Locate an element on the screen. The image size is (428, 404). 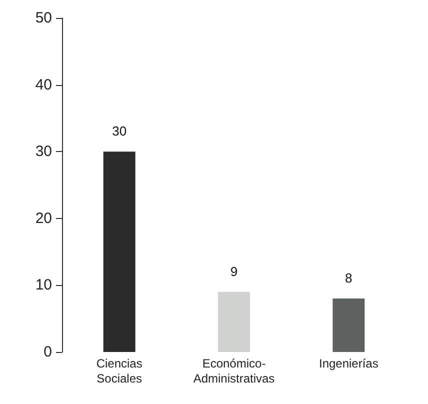
y-tick-label: 30 is located at coordinates (43, 151).